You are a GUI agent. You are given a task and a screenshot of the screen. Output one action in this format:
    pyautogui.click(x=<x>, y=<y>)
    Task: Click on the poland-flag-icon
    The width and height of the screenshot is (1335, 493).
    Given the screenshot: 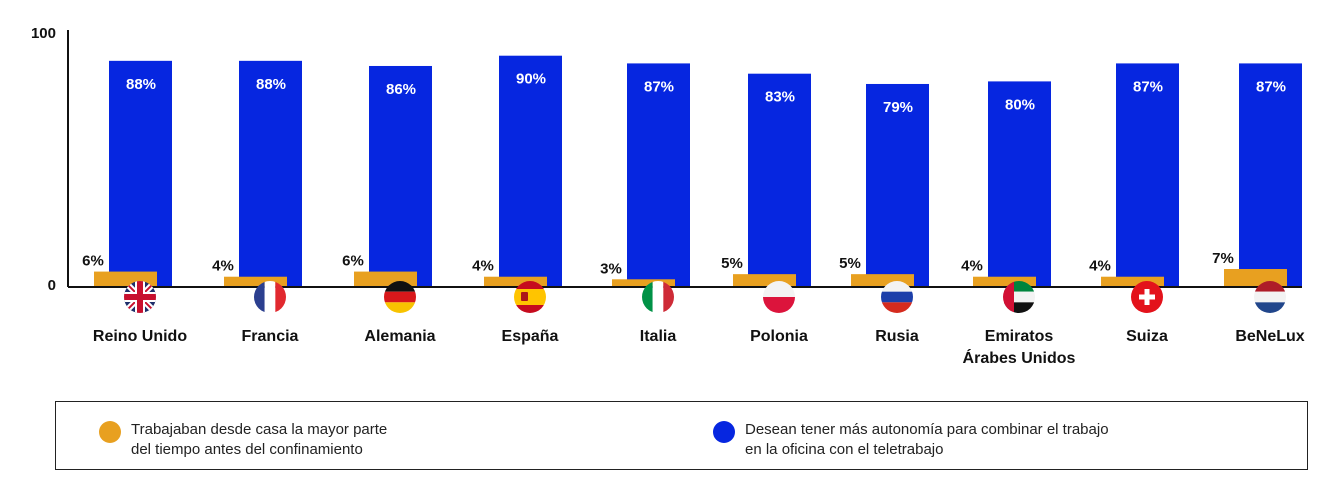 What is the action you would take?
    pyautogui.click(x=779, y=297)
    